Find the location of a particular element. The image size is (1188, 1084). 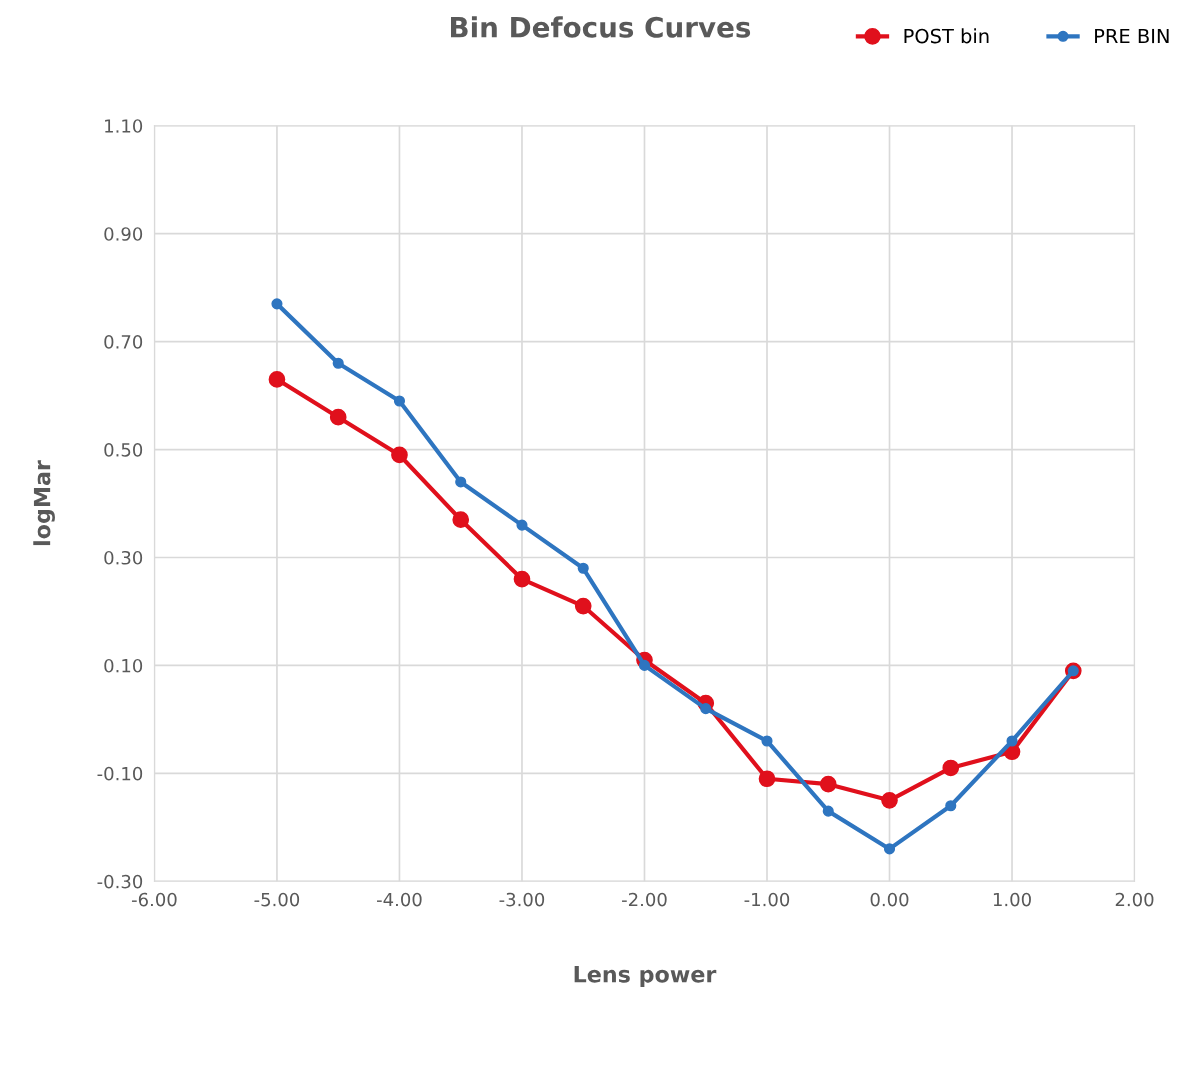

y-tick-label: 0.50 is located at coordinates (123, 450).